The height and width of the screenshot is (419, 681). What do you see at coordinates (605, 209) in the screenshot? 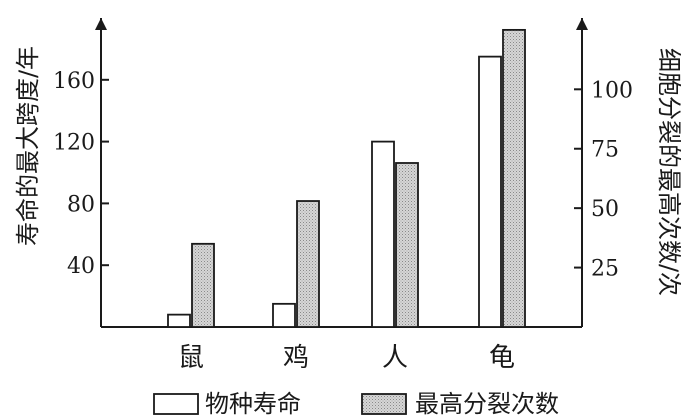
I see `right-tick-label: 50` at bounding box center [605, 209].